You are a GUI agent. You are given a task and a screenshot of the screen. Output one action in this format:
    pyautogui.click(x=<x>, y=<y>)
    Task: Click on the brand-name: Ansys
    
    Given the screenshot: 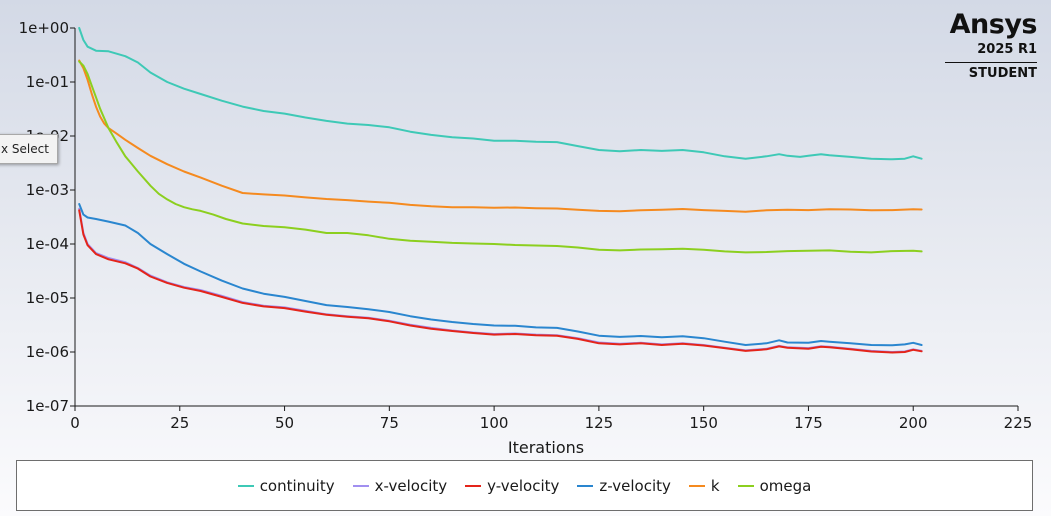 What is the action you would take?
    pyautogui.click(x=993, y=24)
    